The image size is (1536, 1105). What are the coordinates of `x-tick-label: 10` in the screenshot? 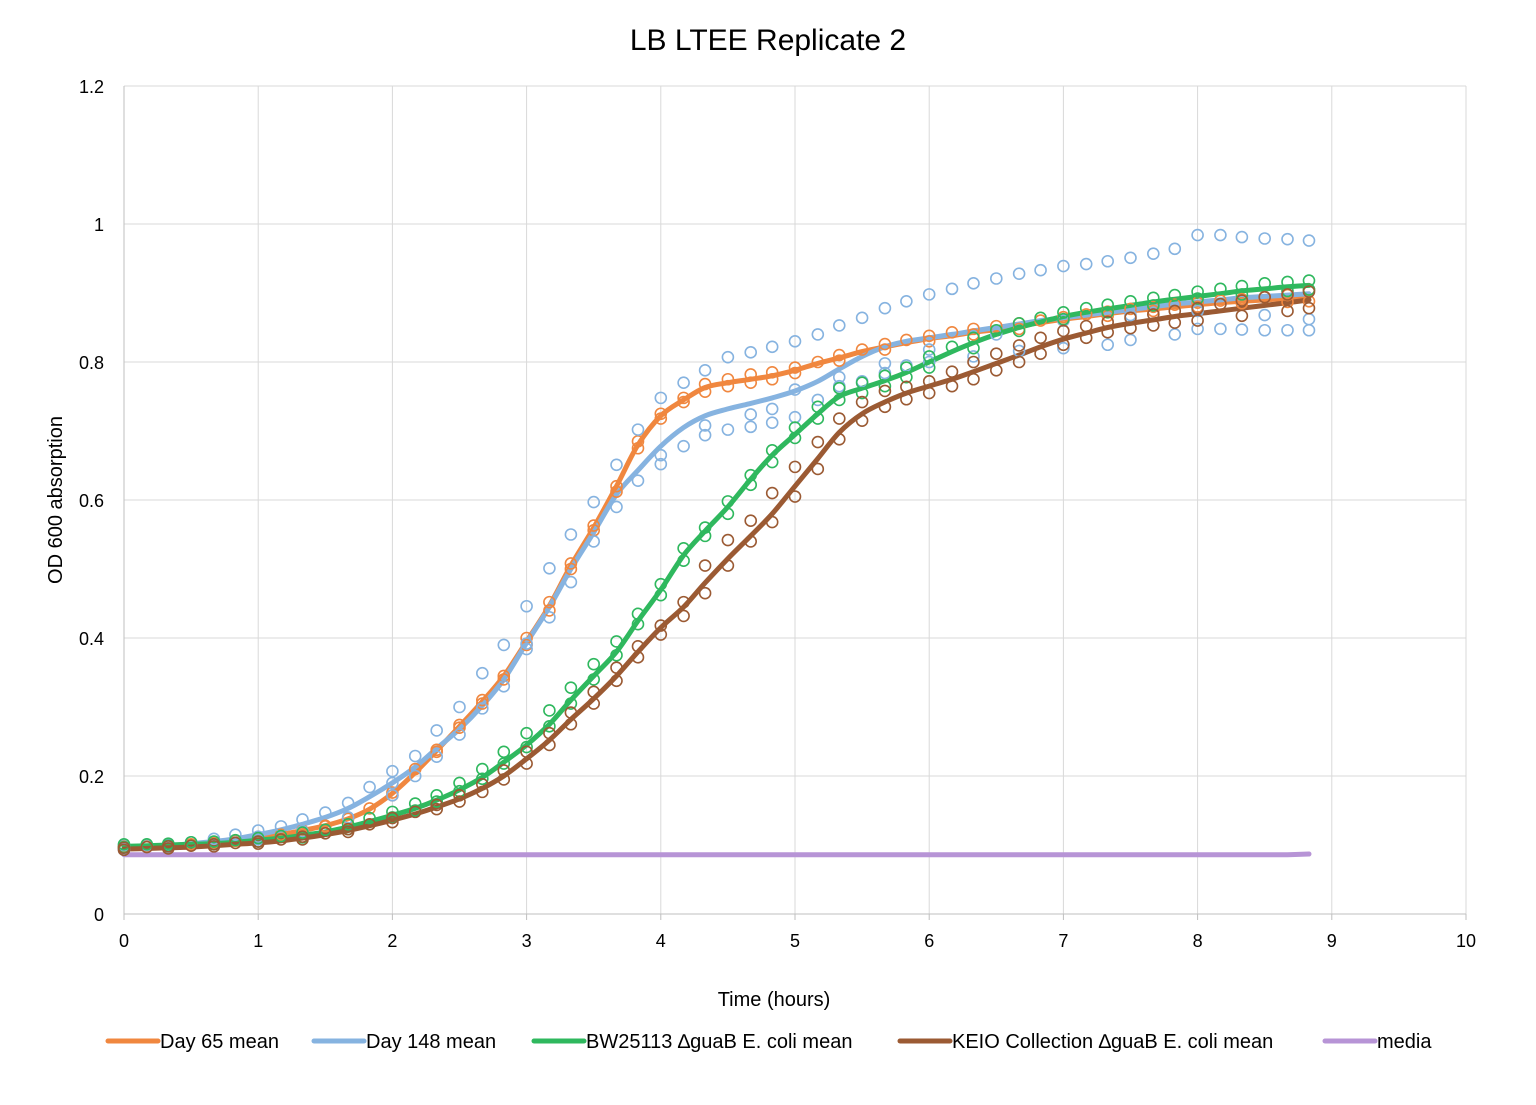 It's located at (1466, 941).